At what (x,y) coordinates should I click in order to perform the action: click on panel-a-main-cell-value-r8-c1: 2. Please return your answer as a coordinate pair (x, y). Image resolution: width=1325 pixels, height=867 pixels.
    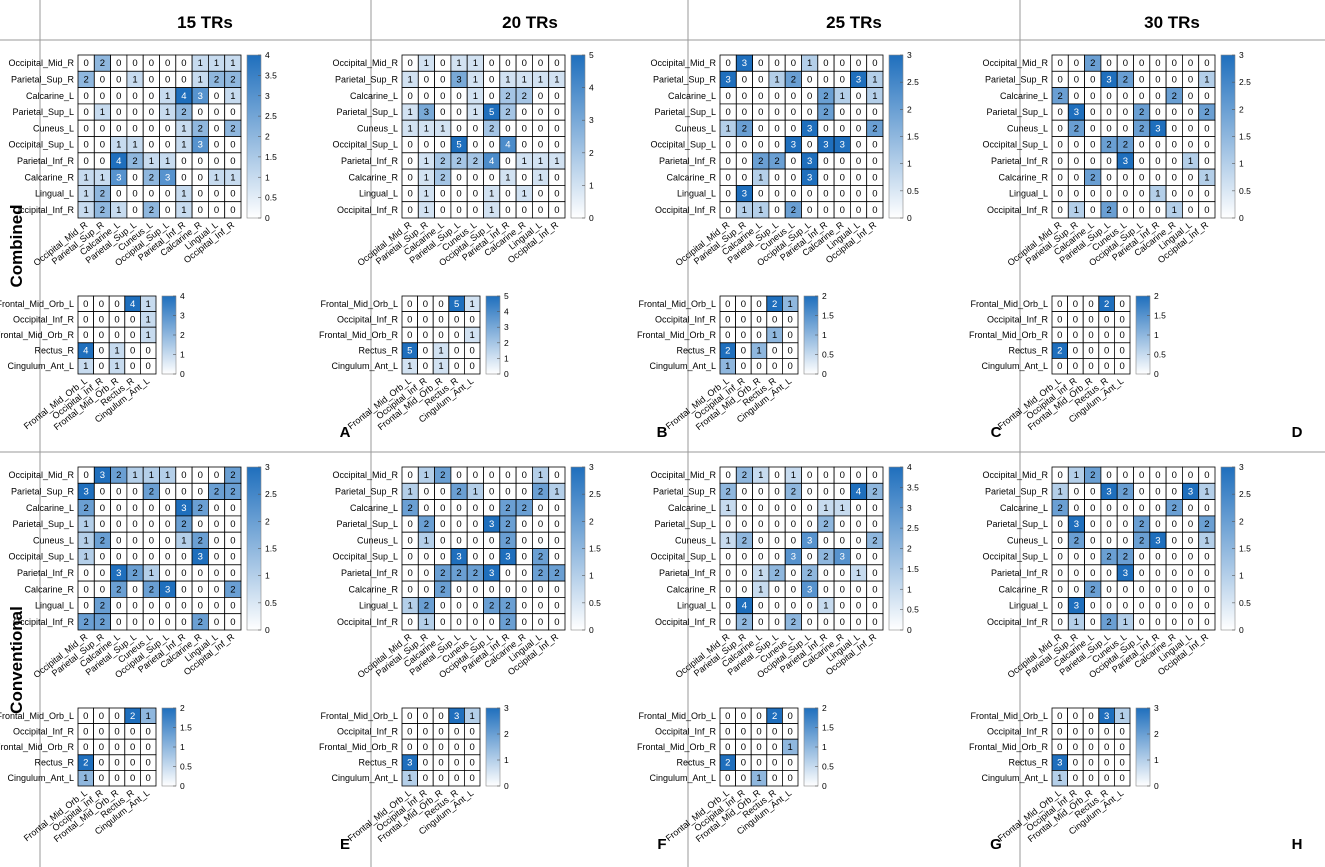
    Looking at the image, I should click on (102, 194).